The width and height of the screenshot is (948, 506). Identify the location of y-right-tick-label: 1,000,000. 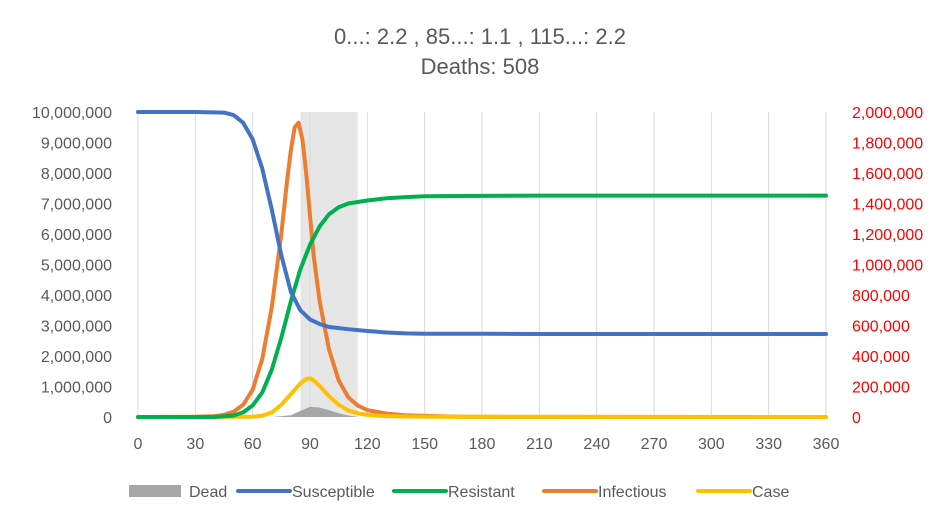
(887, 266).